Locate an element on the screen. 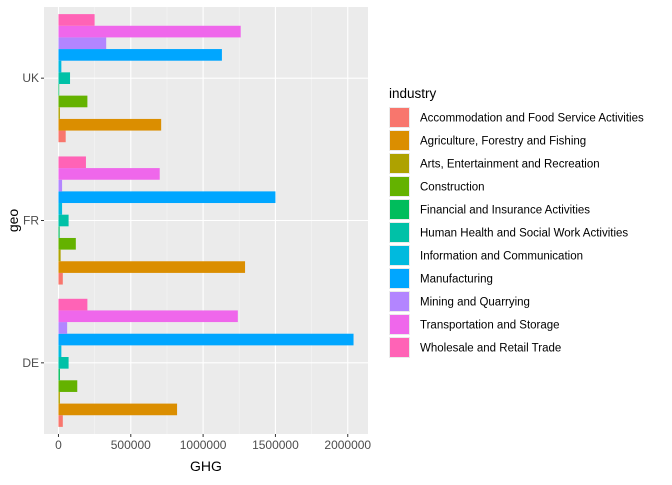 The image size is (672, 485). x-tick-label: 1000000 is located at coordinates (203, 445).